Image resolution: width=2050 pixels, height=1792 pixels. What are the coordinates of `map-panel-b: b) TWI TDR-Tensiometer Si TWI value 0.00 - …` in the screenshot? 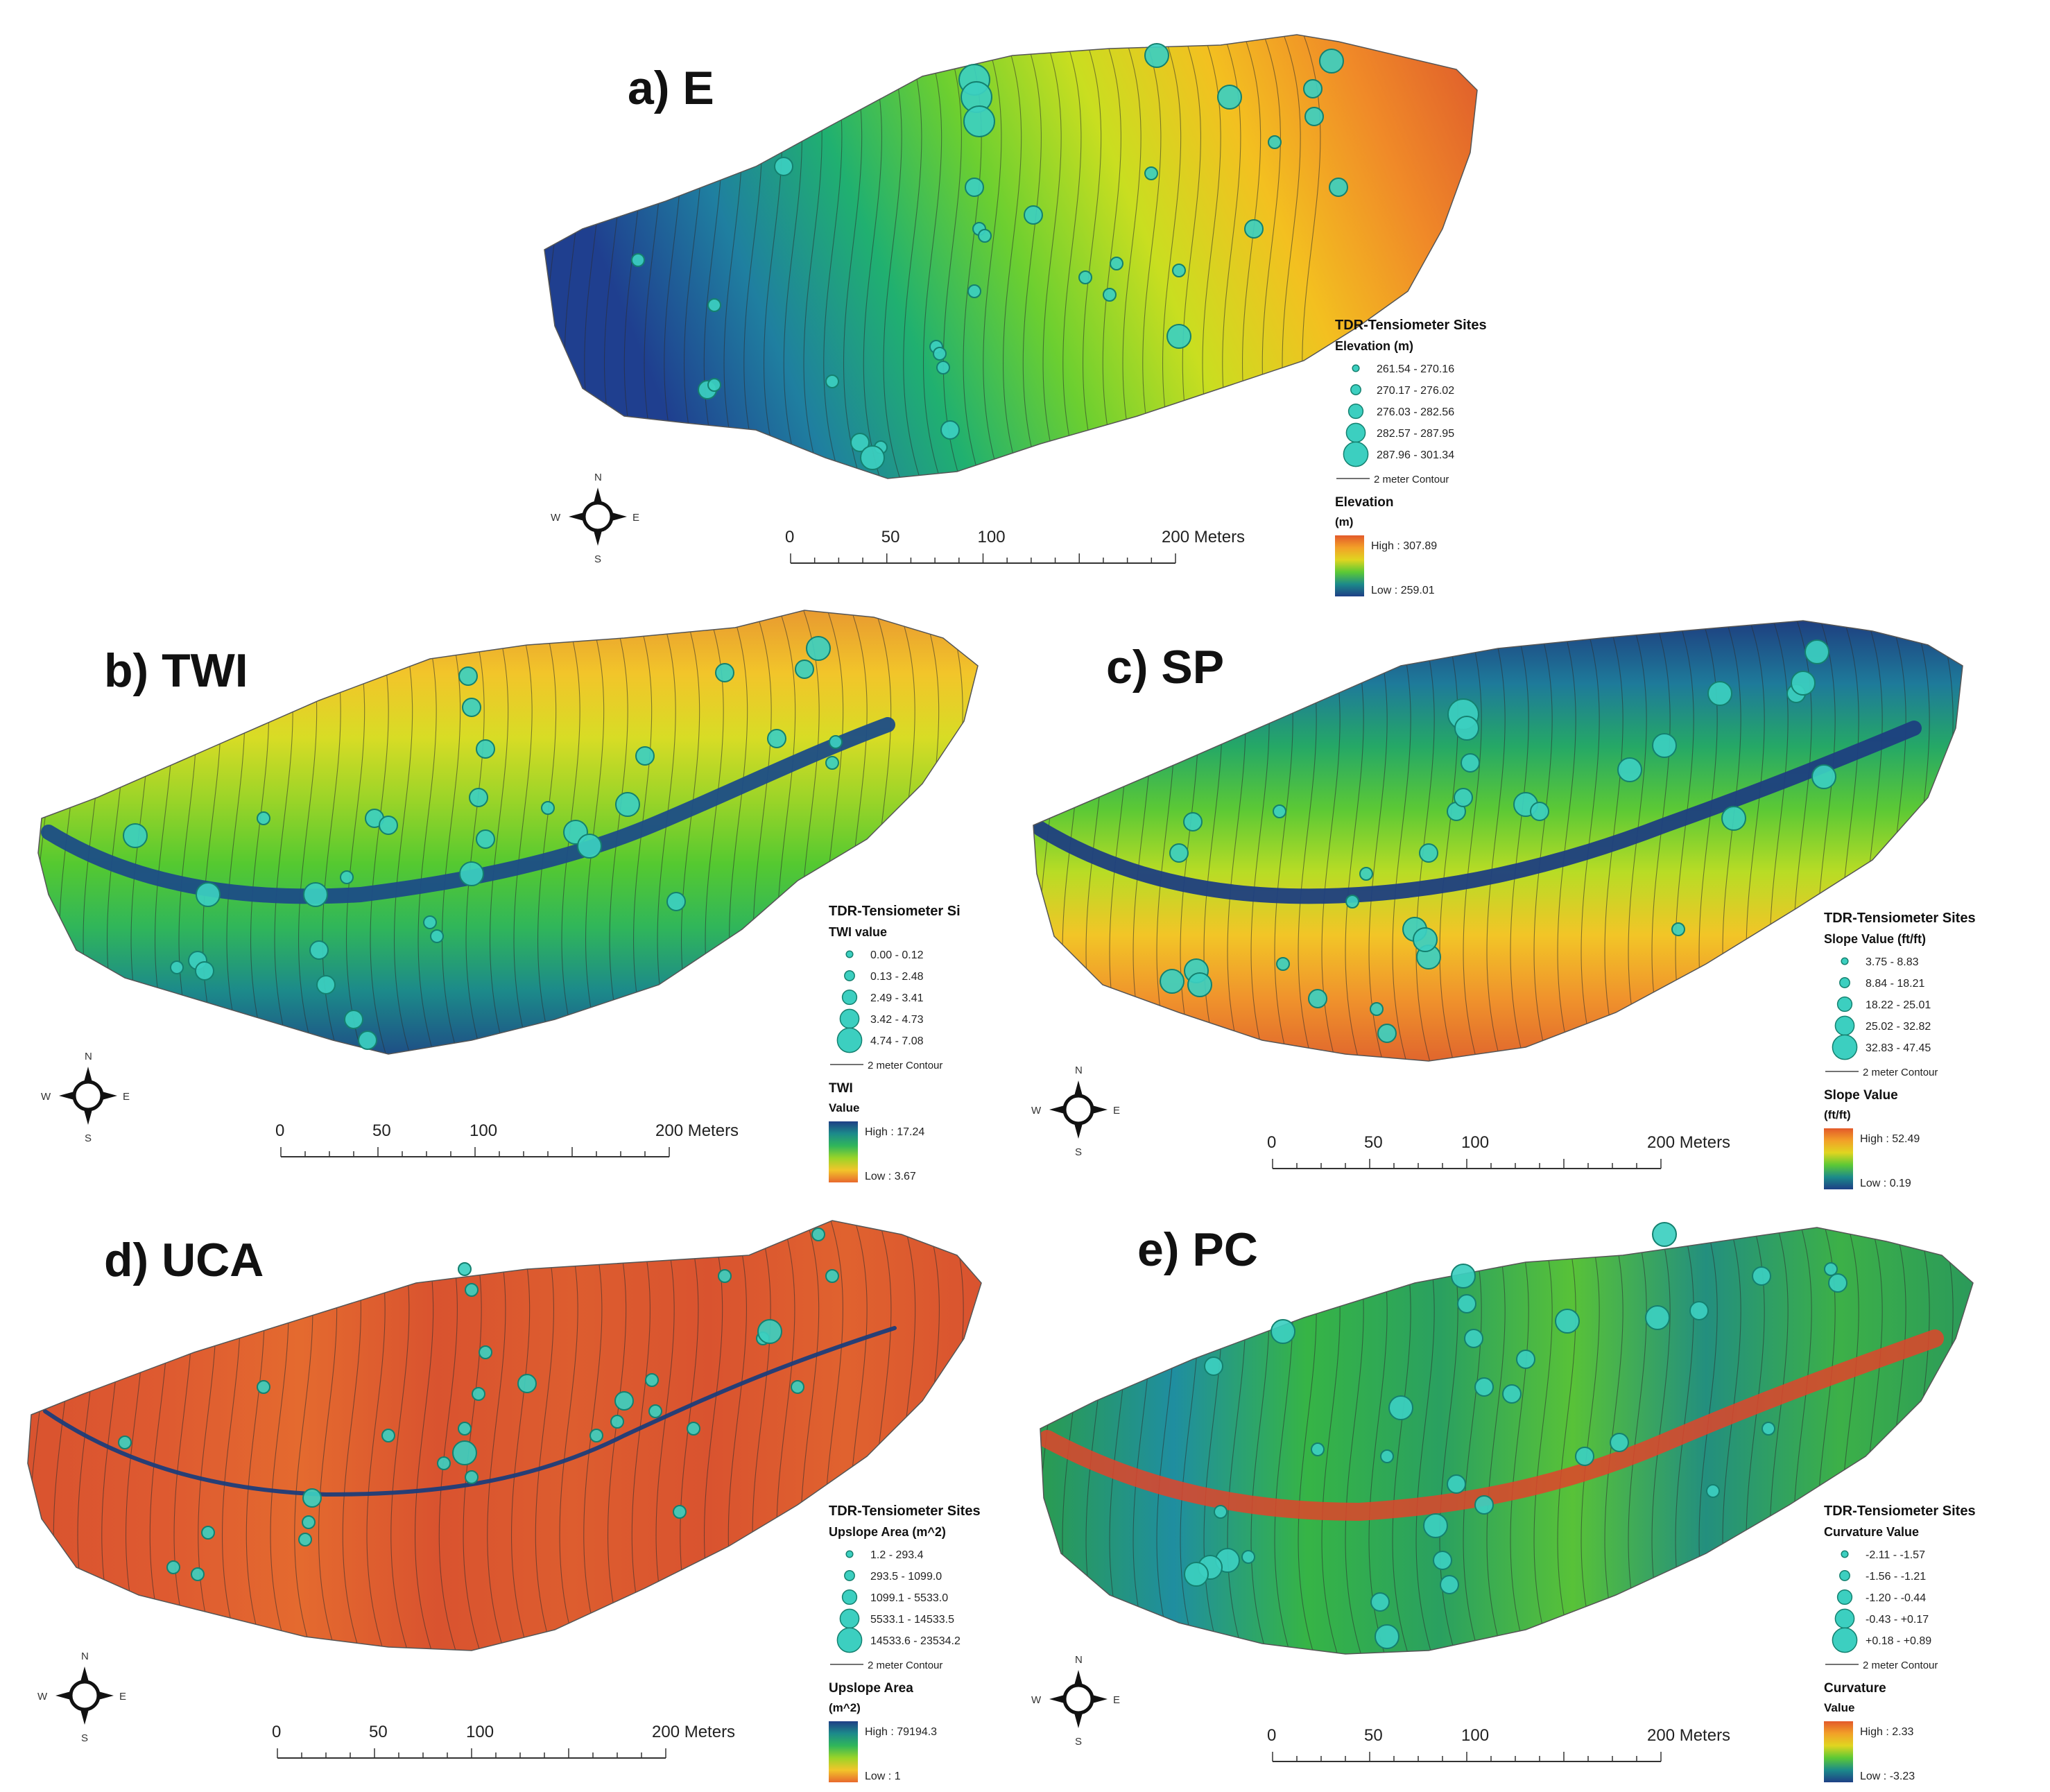 It's located at (508, 896).